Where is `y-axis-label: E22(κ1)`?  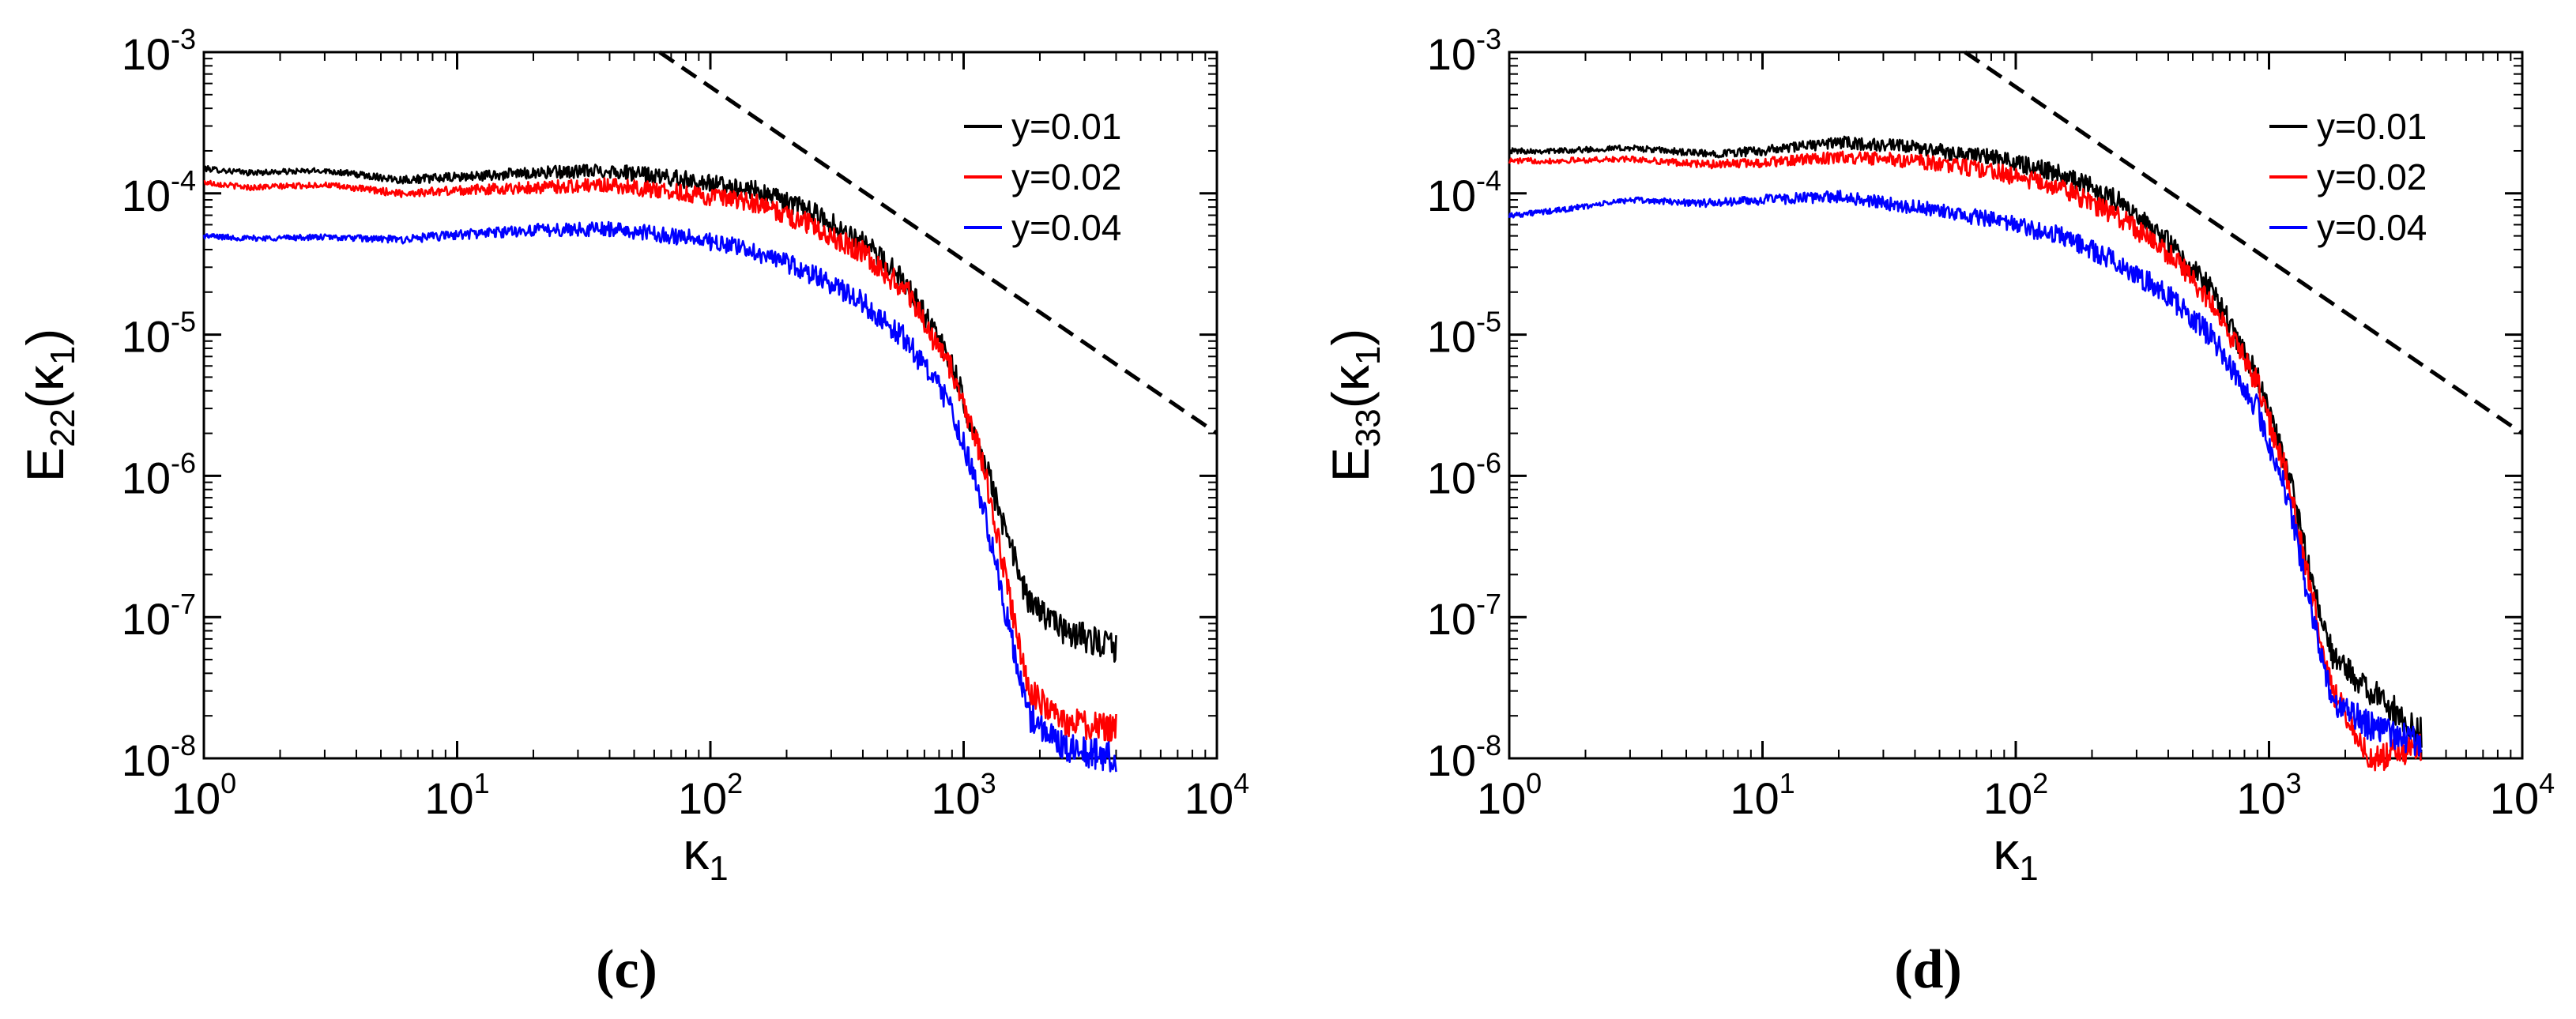 y-axis-label: E22(κ1) is located at coordinates (49, 405).